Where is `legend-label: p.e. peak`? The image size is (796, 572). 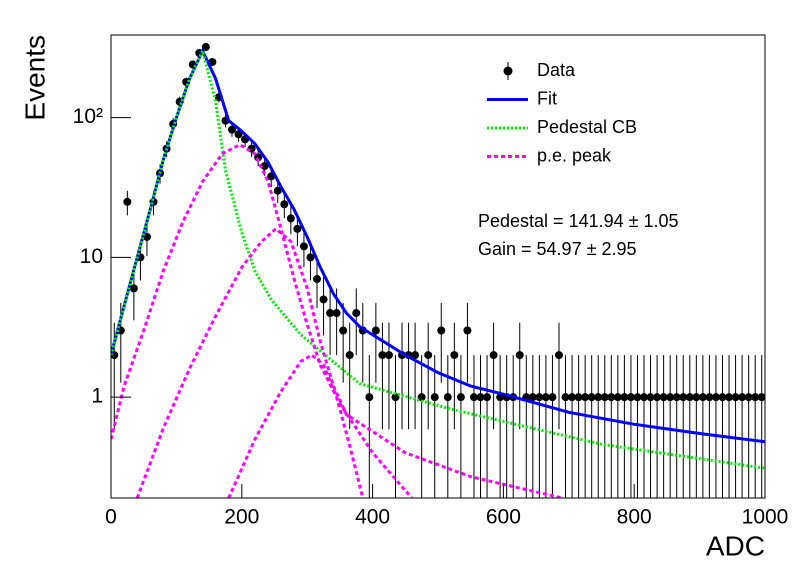
legend-label: p.e. peak is located at coordinates (574, 155).